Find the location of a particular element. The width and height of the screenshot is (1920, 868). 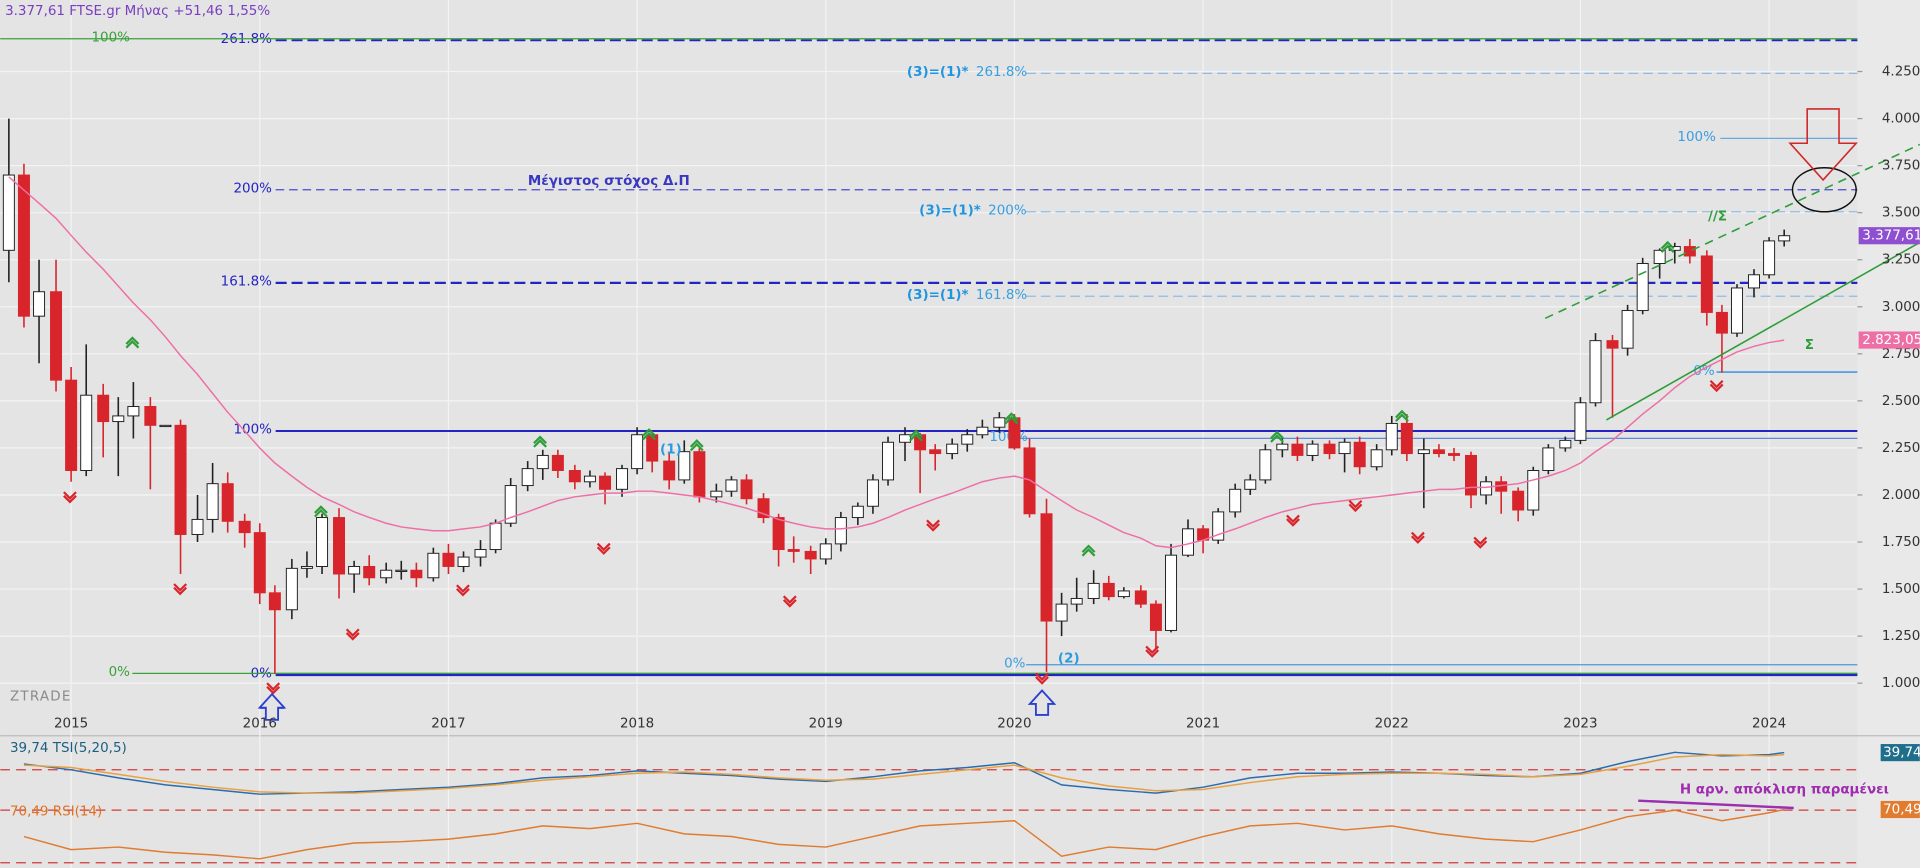

fib-label: 100% is located at coordinates (1696, 137).